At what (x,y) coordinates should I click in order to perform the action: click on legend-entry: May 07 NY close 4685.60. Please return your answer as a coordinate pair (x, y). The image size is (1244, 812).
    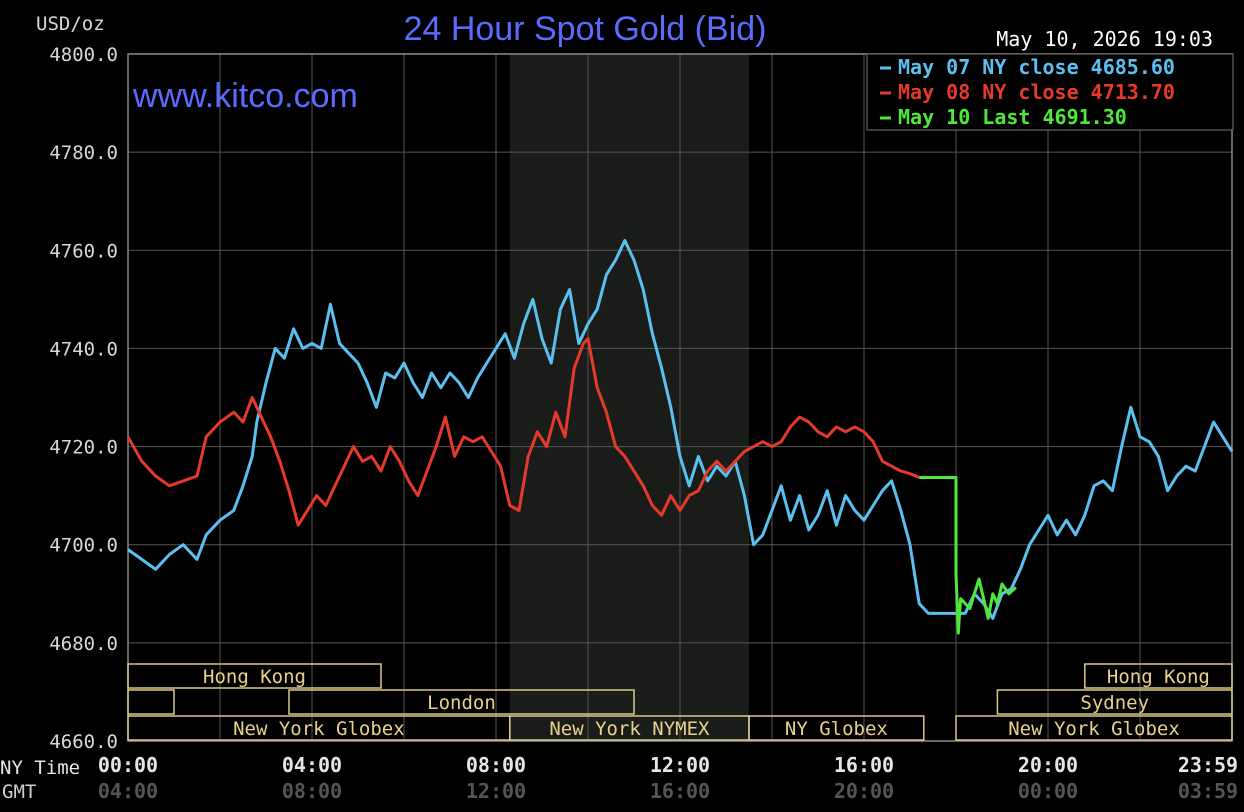
    Looking at the image, I should click on (1036, 67).